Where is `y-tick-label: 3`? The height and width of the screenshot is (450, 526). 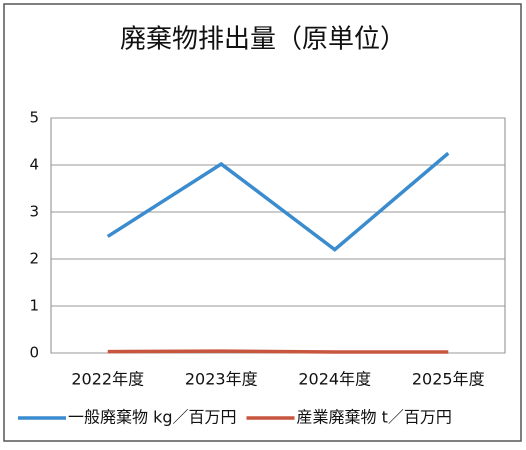
y-tick-label: 3 is located at coordinates (34, 212).